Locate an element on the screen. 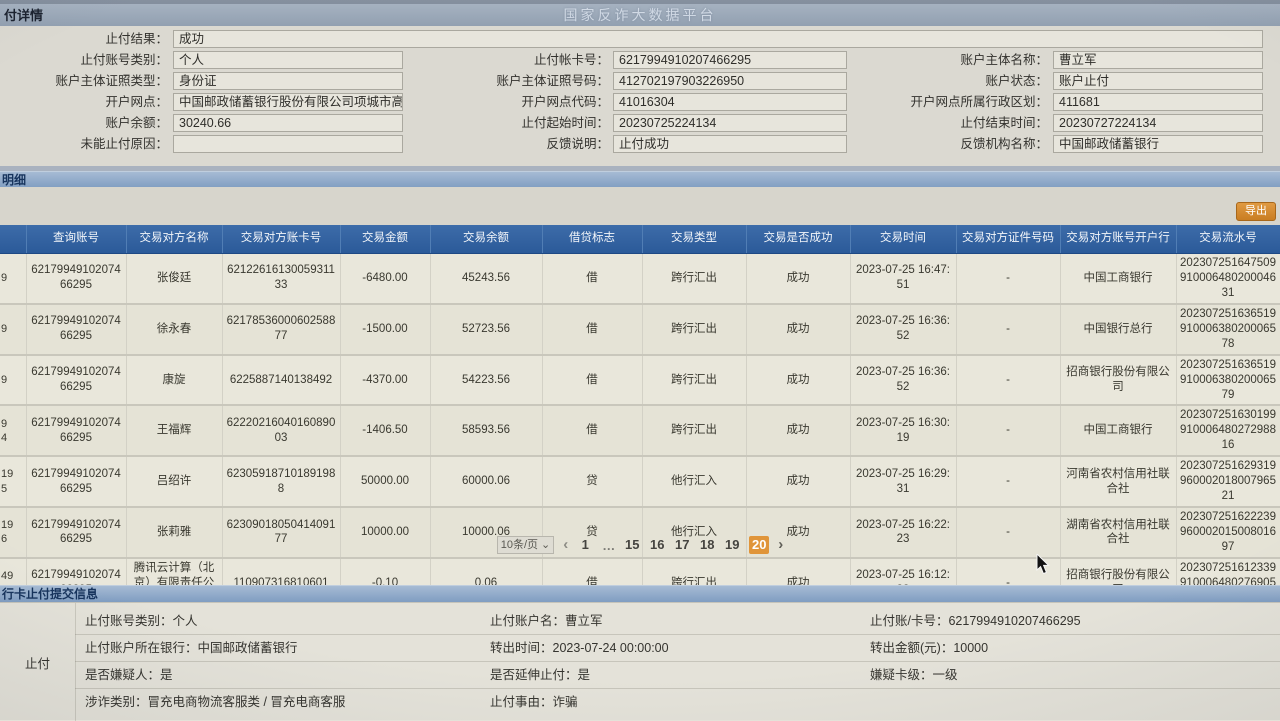  table-cell: 20230725163651991000638020006579 is located at coordinates (1228, 380).